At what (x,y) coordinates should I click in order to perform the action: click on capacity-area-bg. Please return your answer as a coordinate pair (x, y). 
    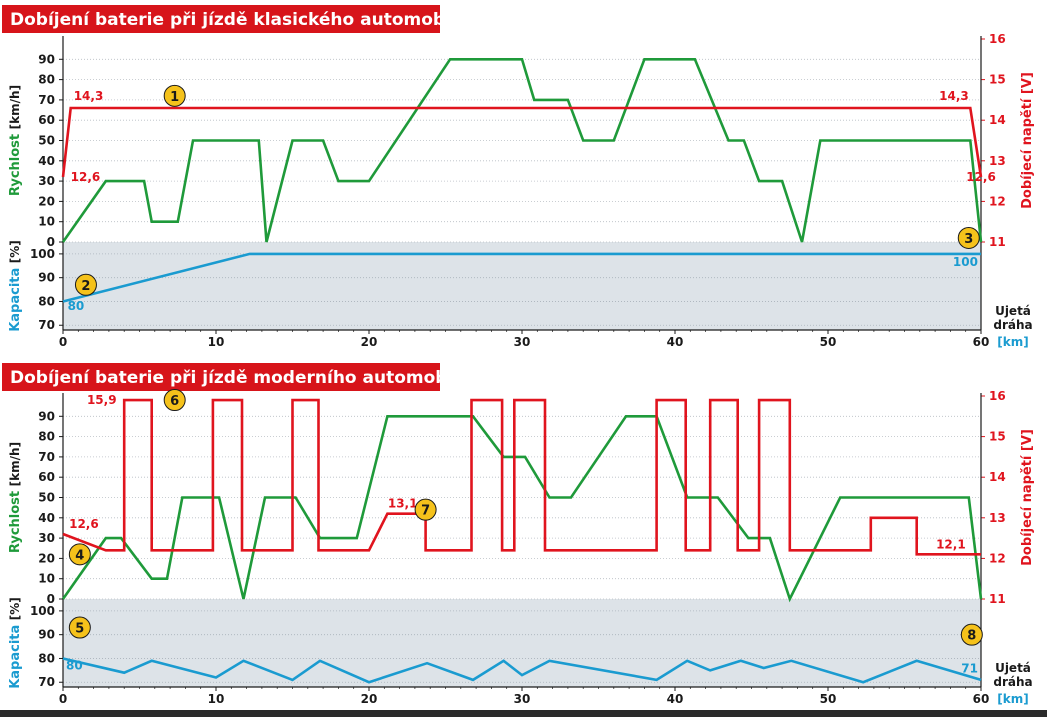
    Looking at the image, I should click on (522, 286).